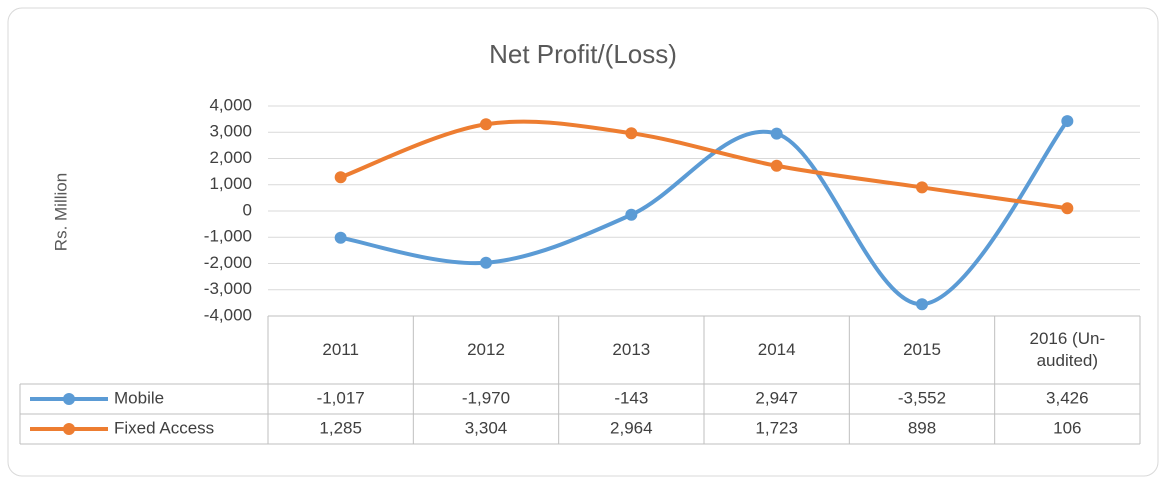  Describe the element at coordinates (704, 165) in the screenshot. I see `series-line` at that location.